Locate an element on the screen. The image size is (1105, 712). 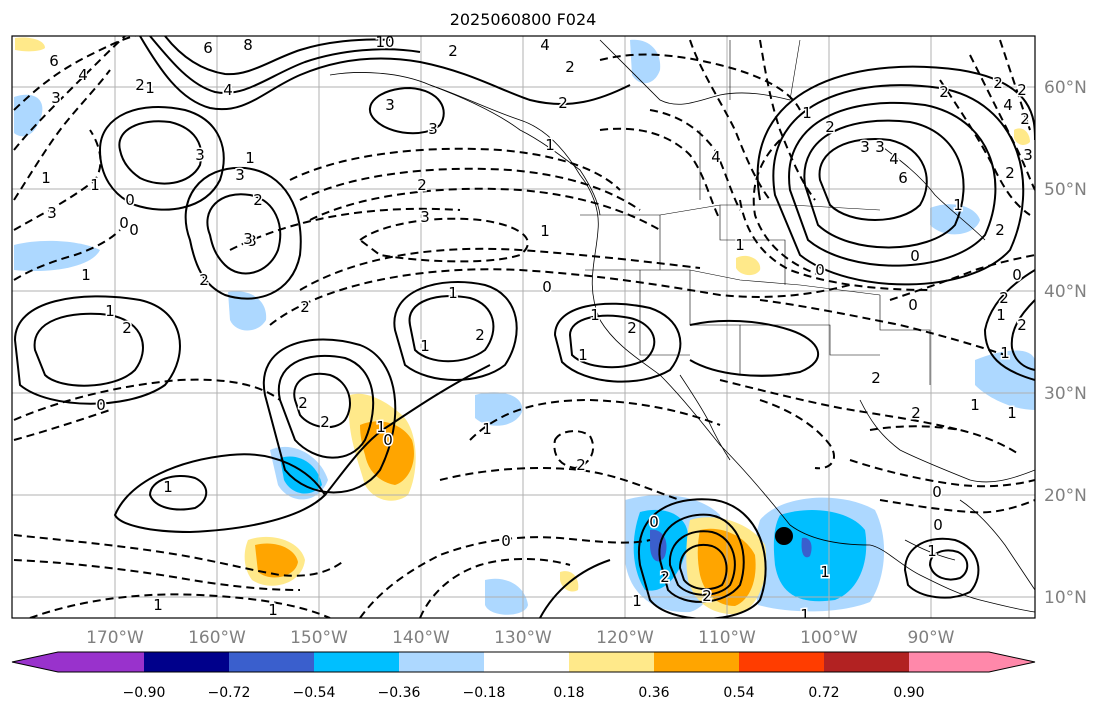
lat-label: 40°N is located at coordinates (1065, 292).